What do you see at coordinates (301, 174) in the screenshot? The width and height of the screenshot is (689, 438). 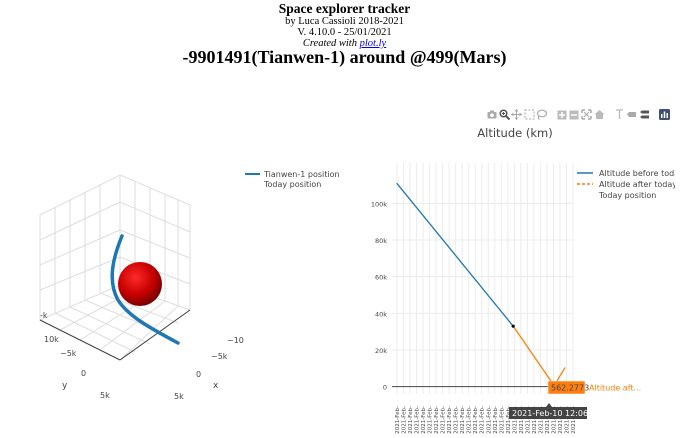 I see `legend-label: Tianwen-1 position` at bounding box center [301, 174].